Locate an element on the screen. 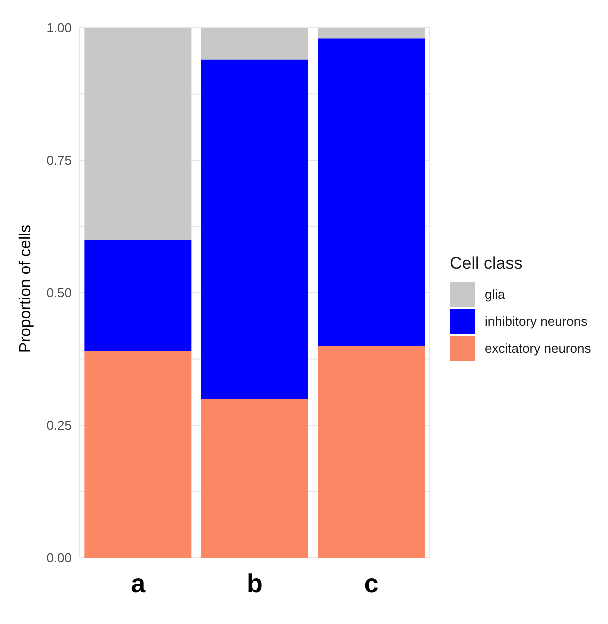  legend-label: glia is located at coordinates (495, 294).